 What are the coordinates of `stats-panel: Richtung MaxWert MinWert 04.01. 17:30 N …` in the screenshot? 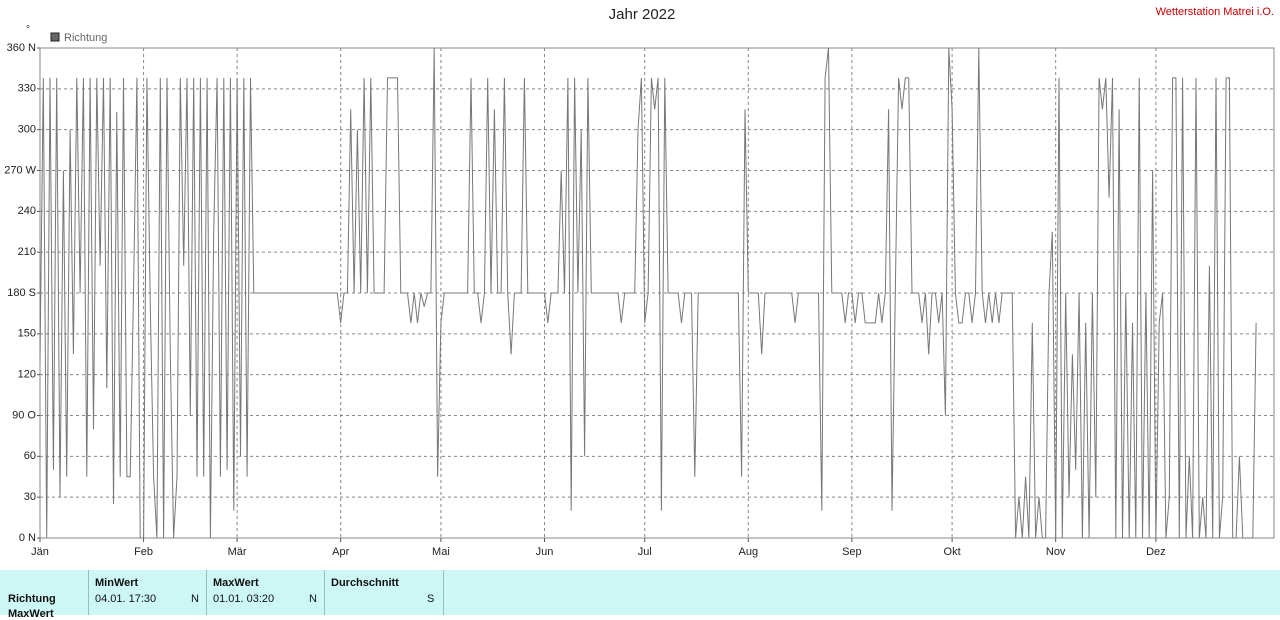 It's located at (640, 595).